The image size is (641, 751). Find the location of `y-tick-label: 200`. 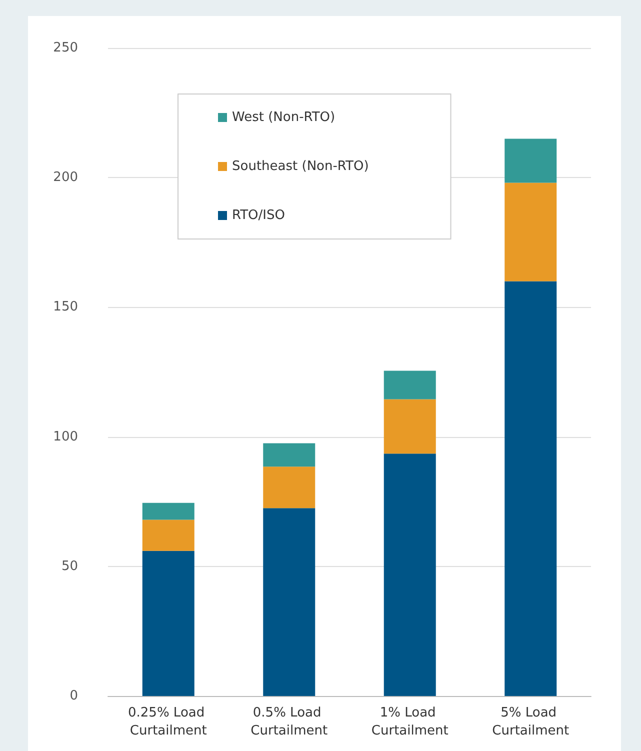

y-tick-label: 200 is located at coordinates (65, 178).